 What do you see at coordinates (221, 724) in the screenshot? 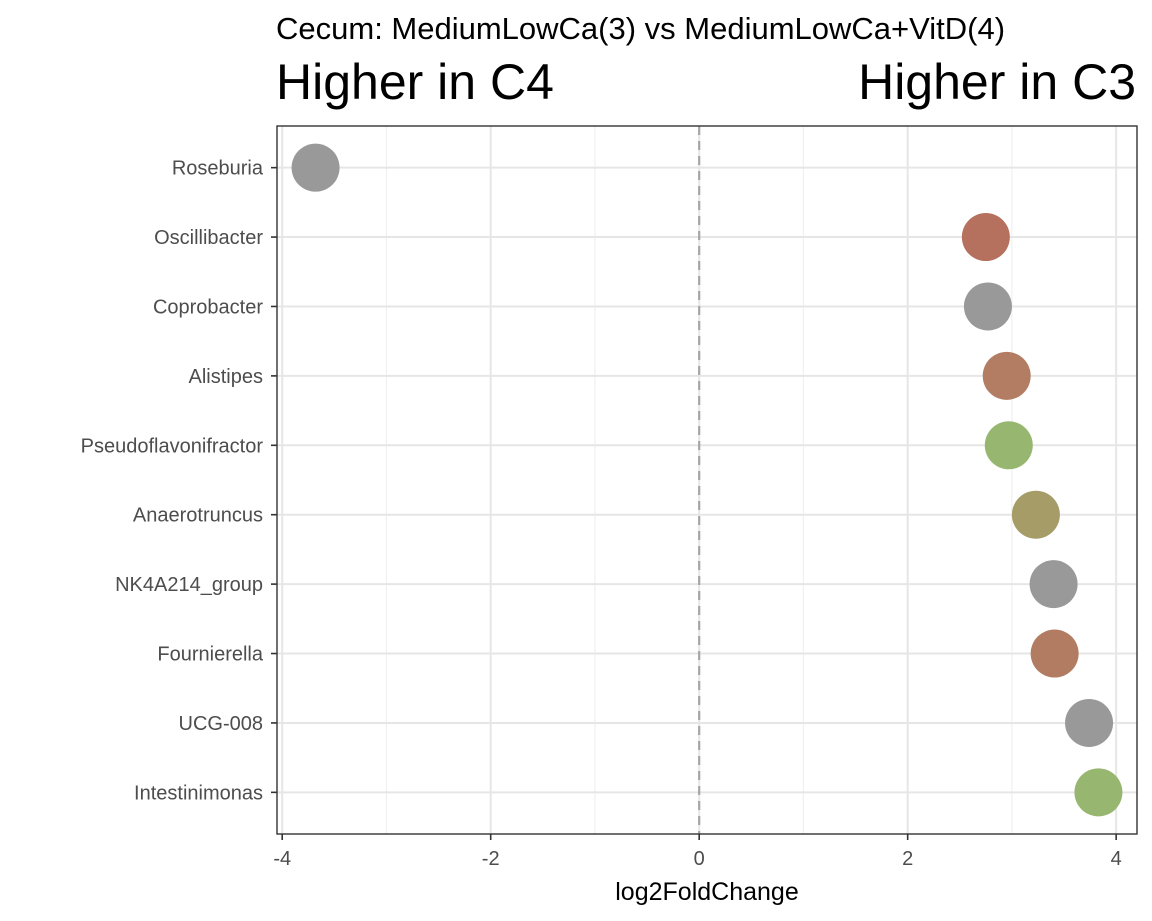
I see `y-tick-label: UCG-008` at bounding box center [221, 724].